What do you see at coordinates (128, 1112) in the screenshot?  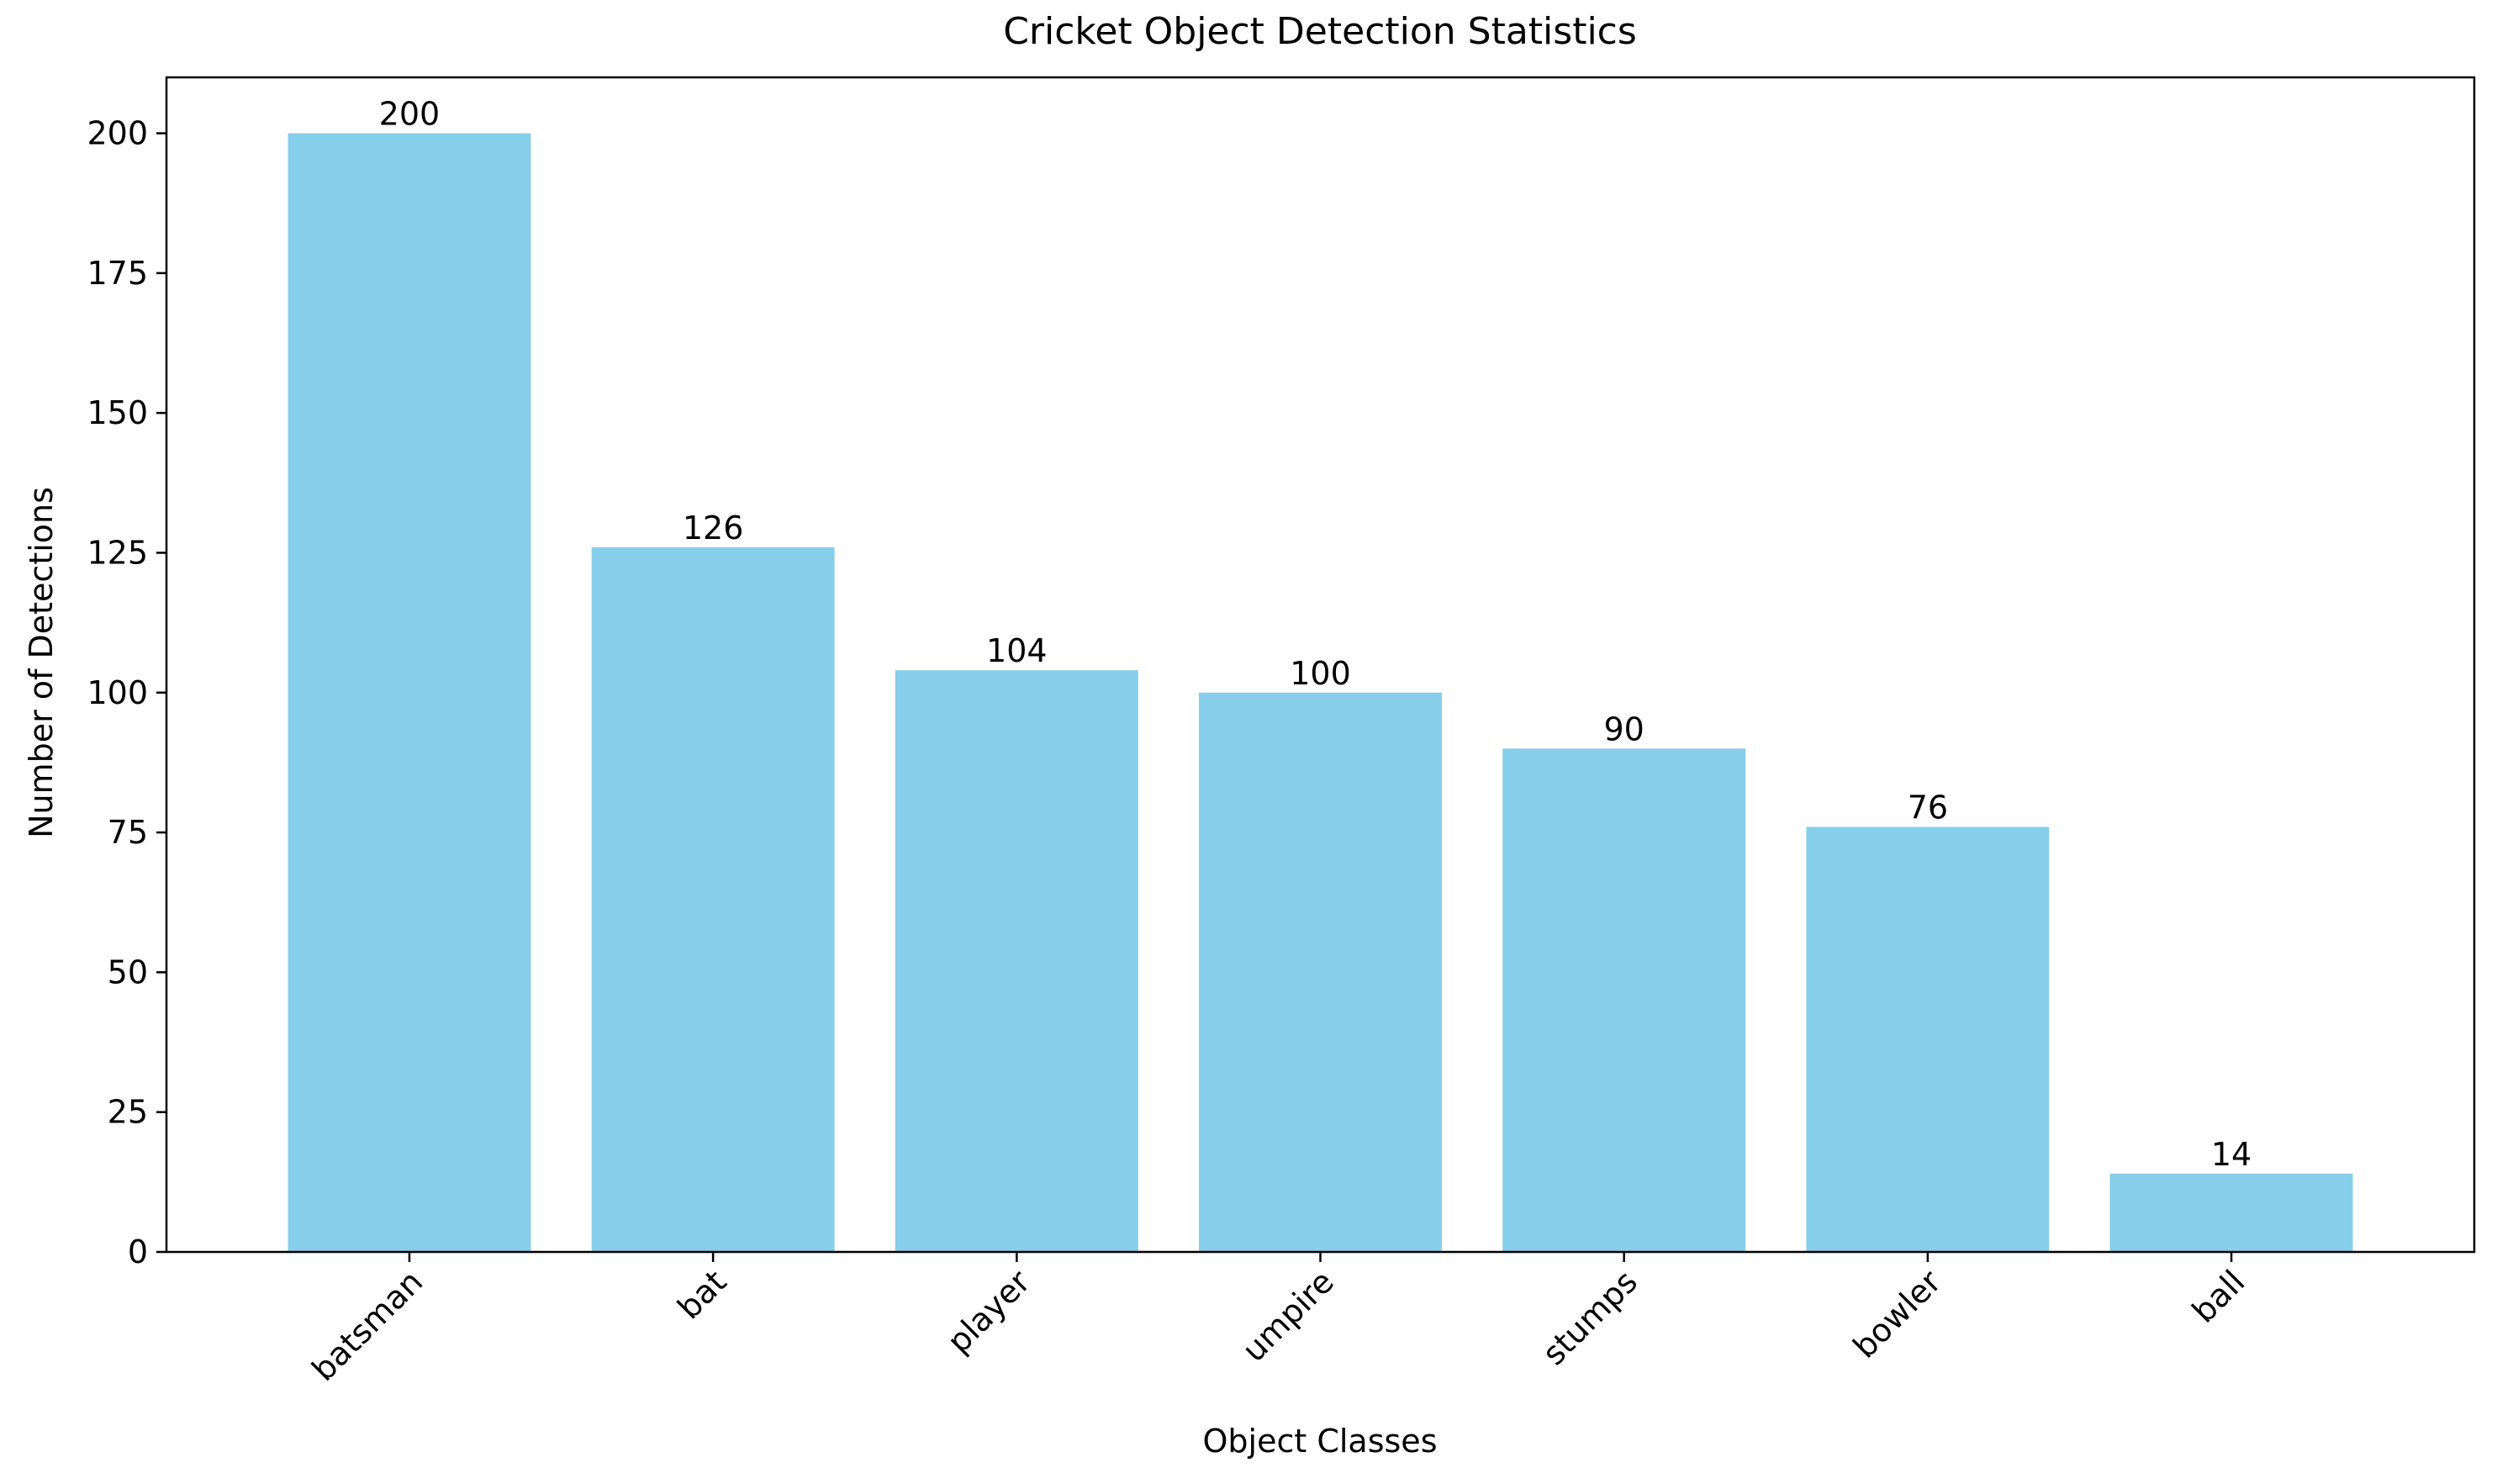 I see `y-tick-label-25: 25` at bounding box center [128, 1112].